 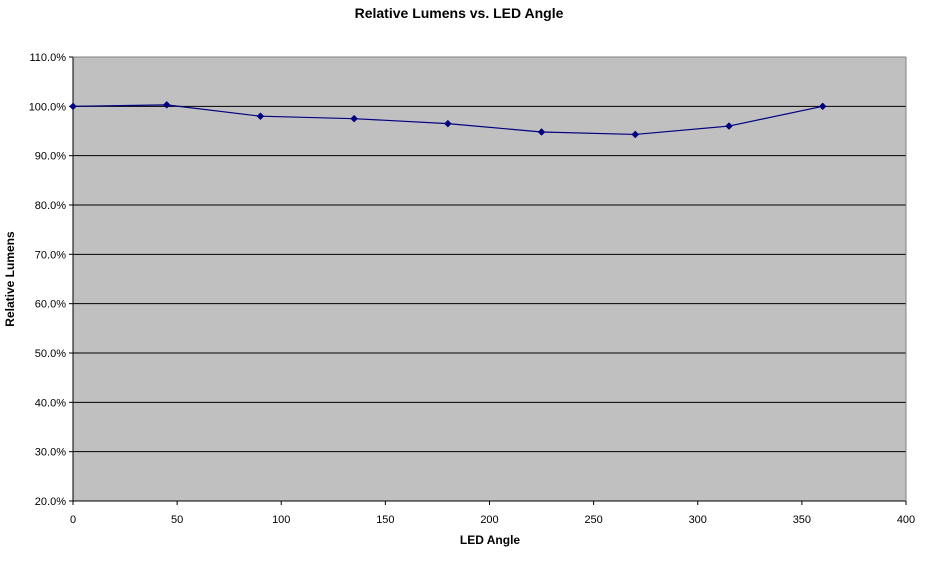 What do you see at coordinates (48, 58) in the screenshot?
I see `y-tick-label: 110.0%` at bounding box center [48, 58].